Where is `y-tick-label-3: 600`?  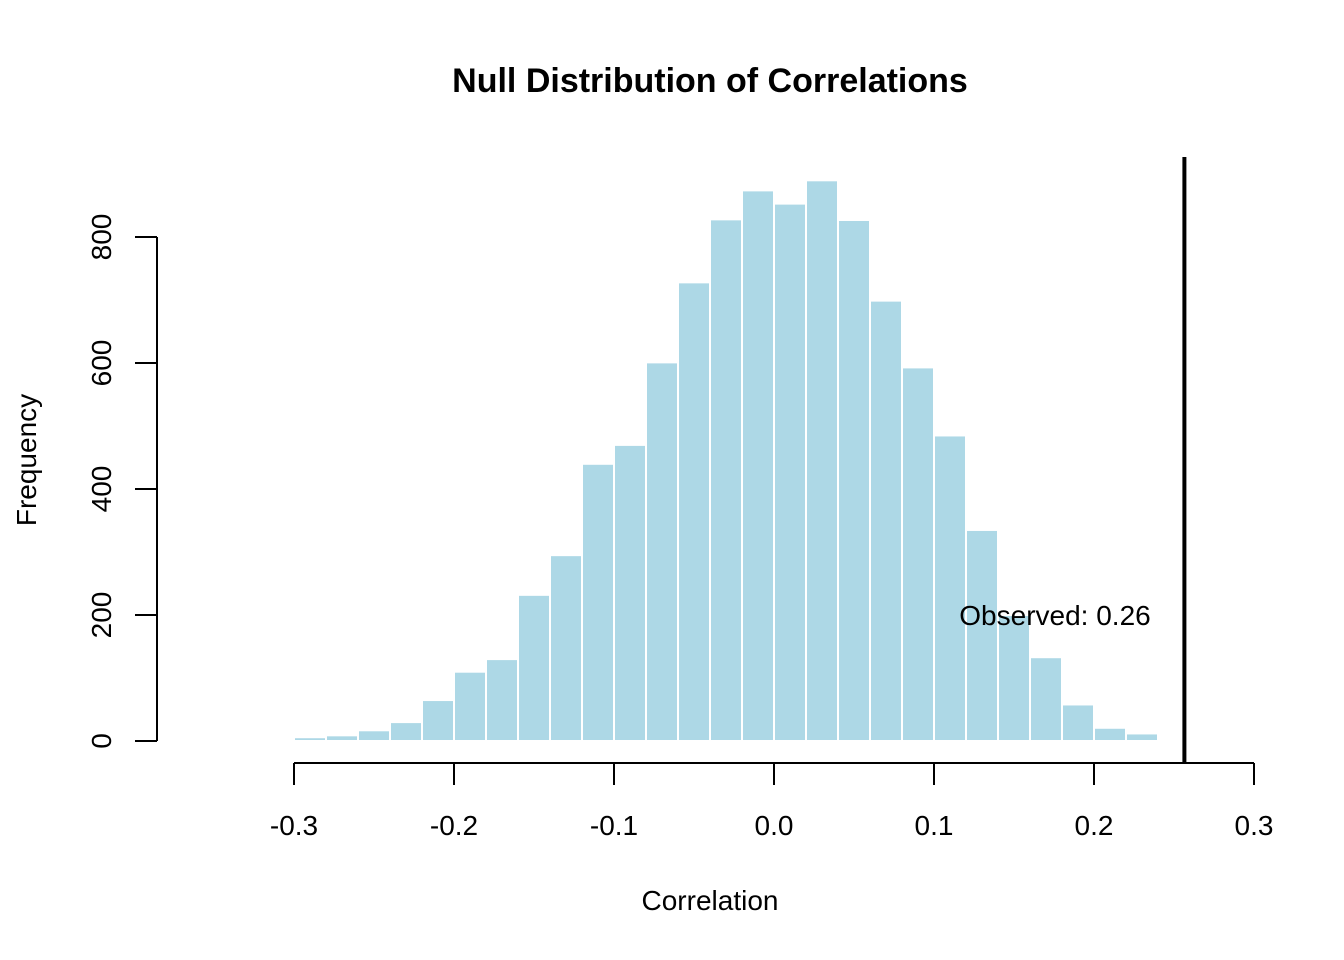 y-tick-label-3: 600 is located at coordinates (101, 363).